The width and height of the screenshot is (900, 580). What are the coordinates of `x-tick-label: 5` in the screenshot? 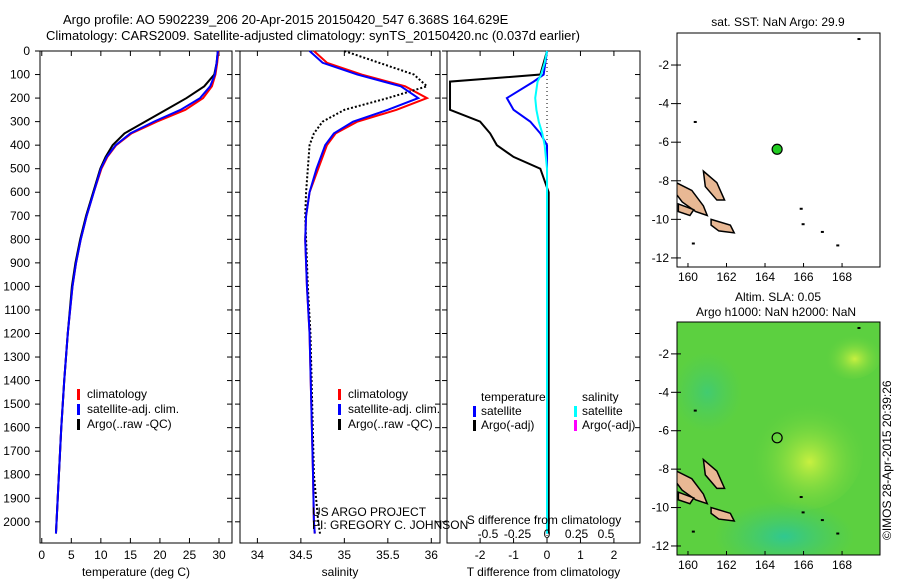 It's located at (71, 555).